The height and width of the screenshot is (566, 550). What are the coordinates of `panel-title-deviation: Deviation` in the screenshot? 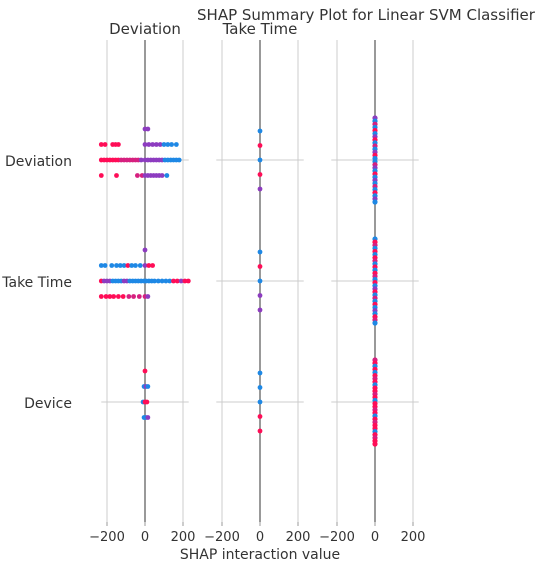 It's located at (145, 29).